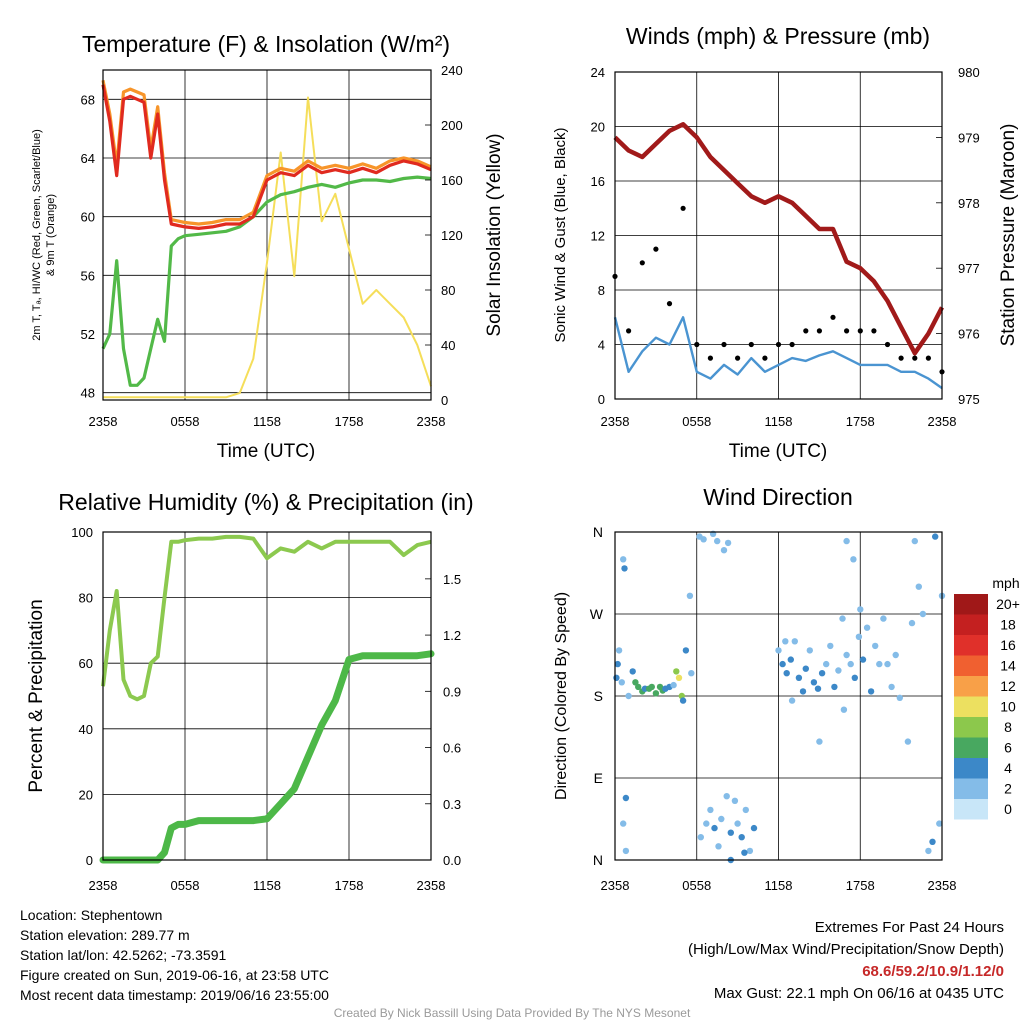 This screenshot has width=1024, height=1024. What do you see at coordinates (597, 696) in the screenshot?
I see `direction-left-ticks: N E S W N` at bounding box center [597, 696].